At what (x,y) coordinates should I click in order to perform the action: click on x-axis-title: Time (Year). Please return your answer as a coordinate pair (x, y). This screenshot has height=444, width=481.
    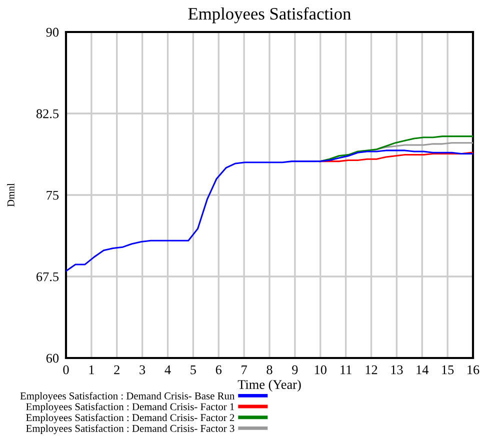
    Looking at the image, I should click on (269, 386).